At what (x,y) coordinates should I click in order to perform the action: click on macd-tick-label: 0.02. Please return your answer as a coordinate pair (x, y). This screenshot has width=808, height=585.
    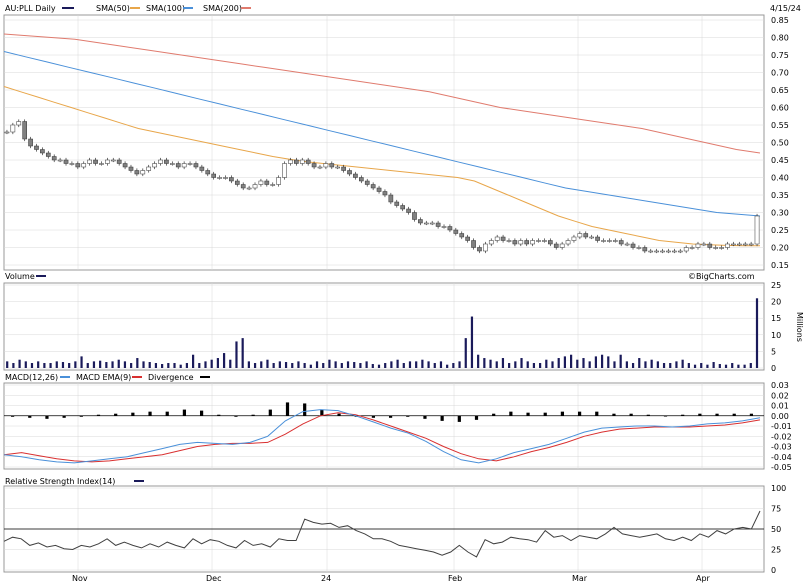
    Looking at the image, I should click on (780, 395).